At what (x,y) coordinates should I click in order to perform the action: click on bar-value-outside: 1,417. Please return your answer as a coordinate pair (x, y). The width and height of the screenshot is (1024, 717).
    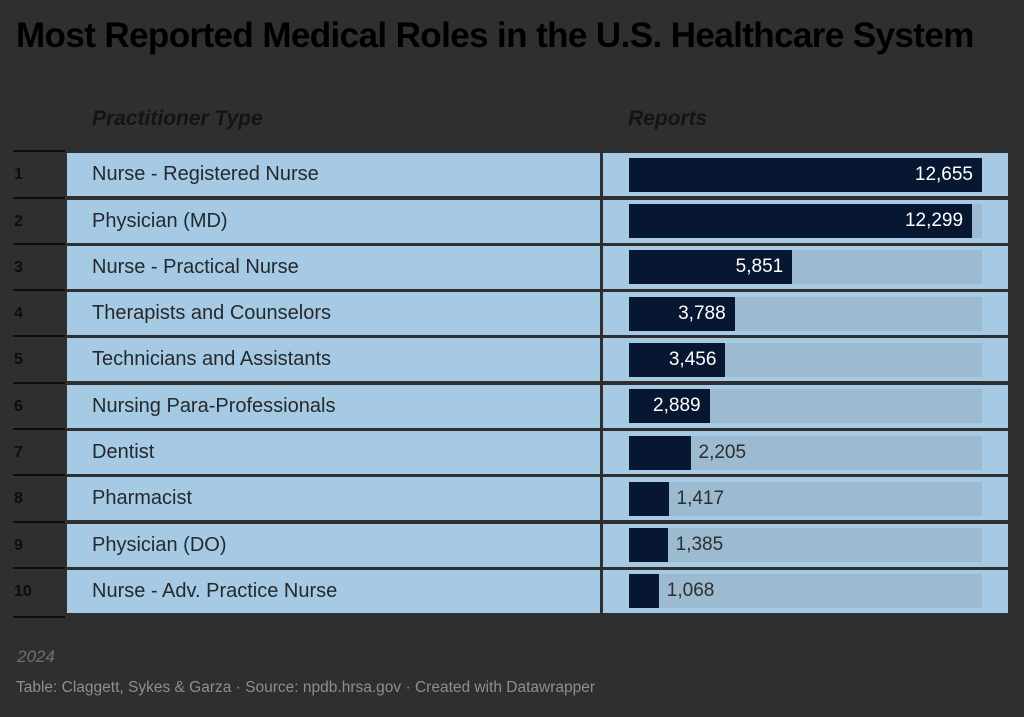
    Looking at the image, I should click on (700, 498).